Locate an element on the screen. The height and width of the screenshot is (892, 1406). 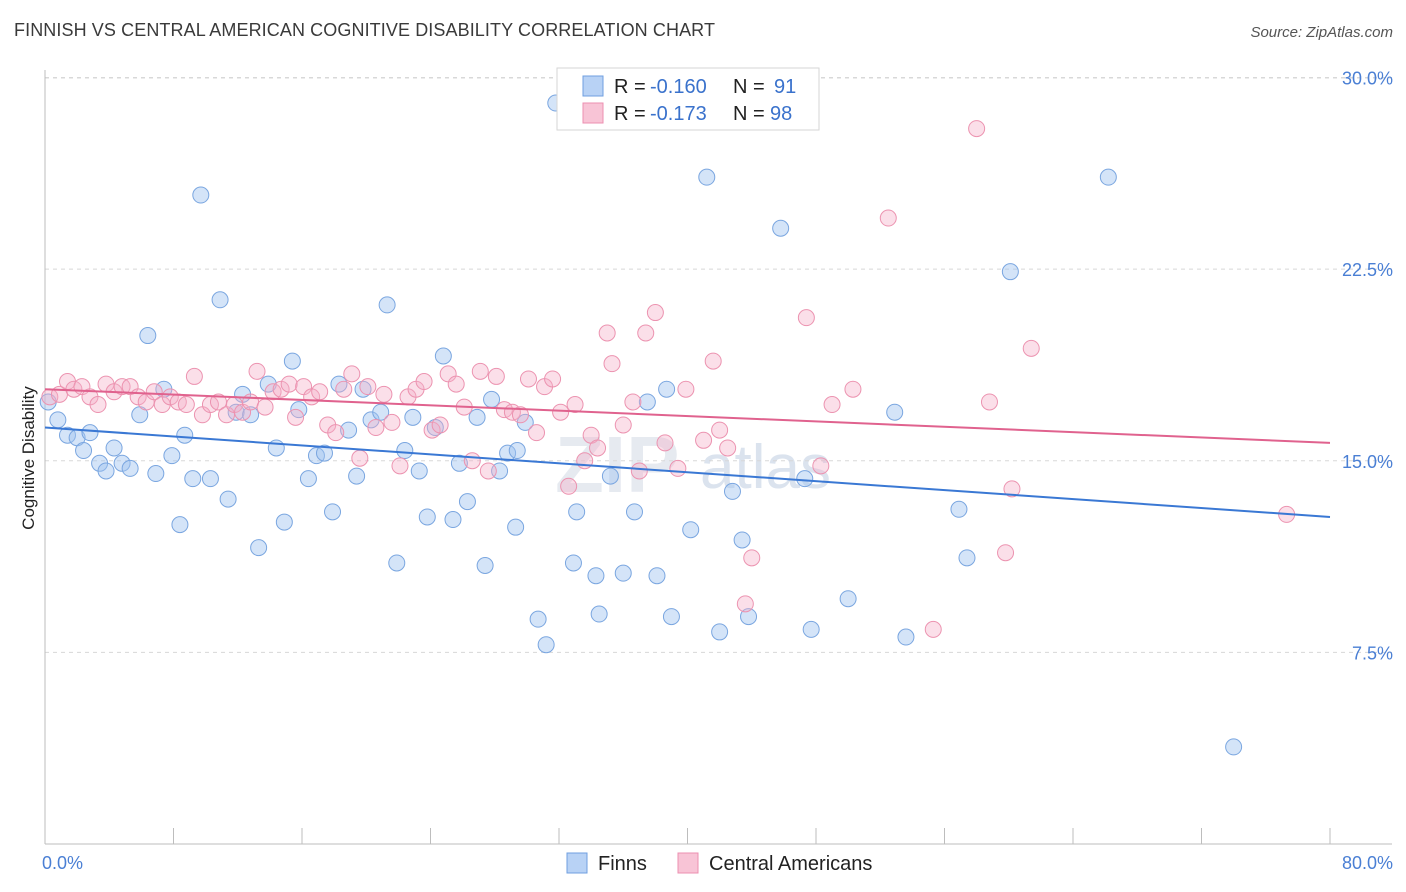
legend-finns-n-value: 91 is located at coordinates (785, 87).